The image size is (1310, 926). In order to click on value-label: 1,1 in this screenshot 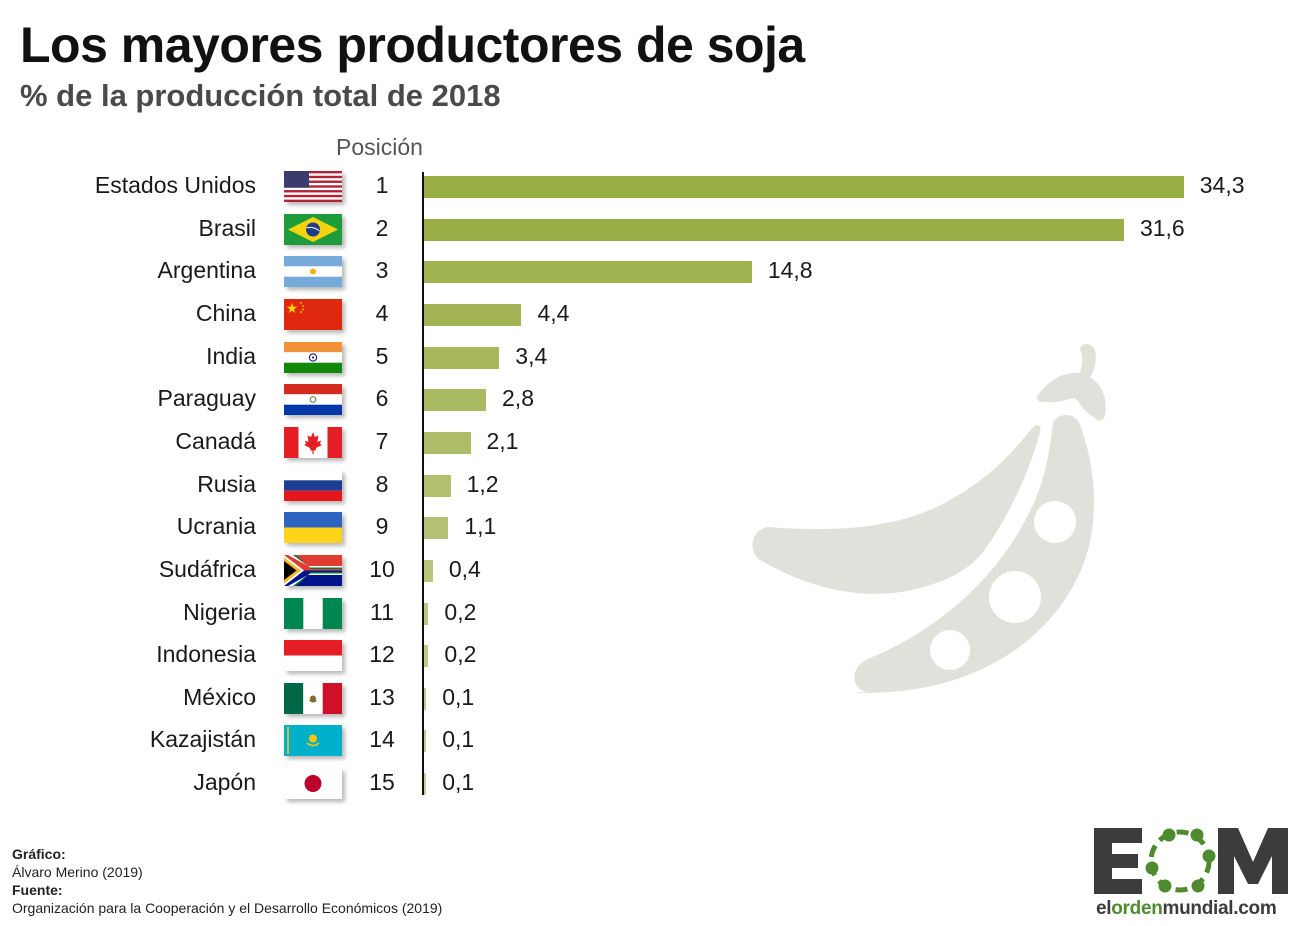, I will do `click(480, 526)`.